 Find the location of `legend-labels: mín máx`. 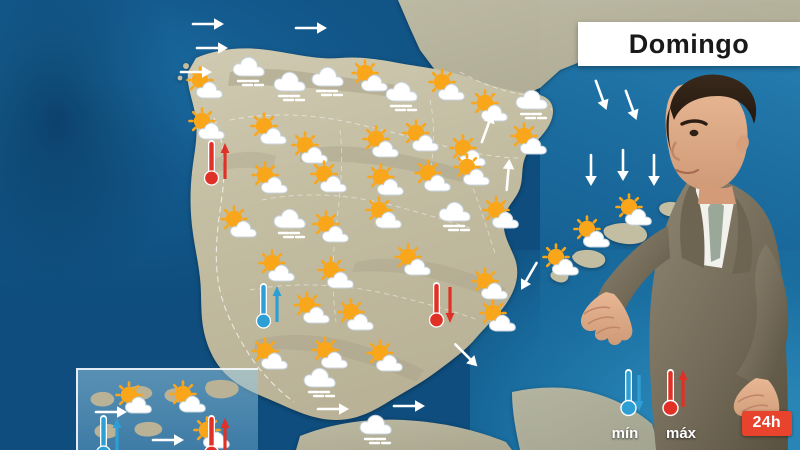

legend-labels: mín máx is located at coordinates (653, 433).